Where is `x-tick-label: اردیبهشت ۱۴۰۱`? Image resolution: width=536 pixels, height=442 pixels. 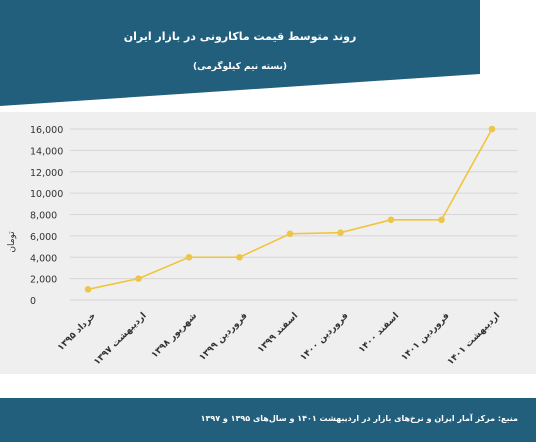 x-tick-label: اردیبهشت ۱۴۰۱ is located at coordinates (474, 339).